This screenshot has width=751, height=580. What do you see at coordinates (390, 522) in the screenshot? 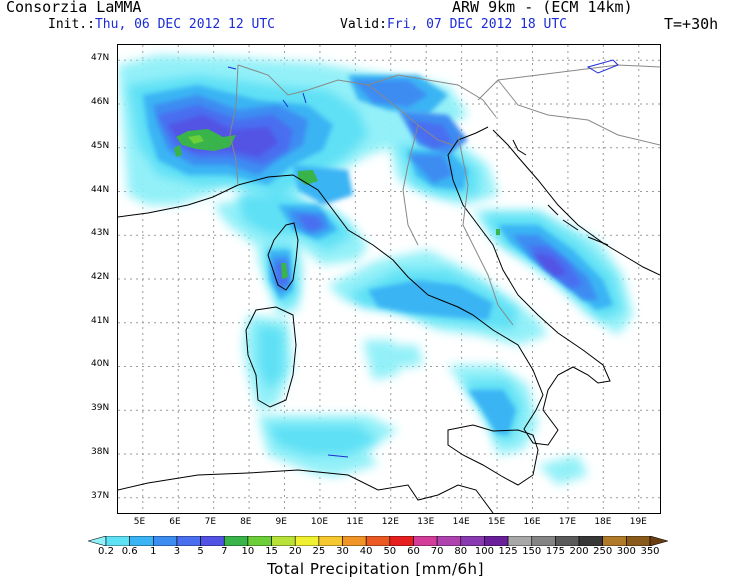
I see `lon-label: 12E` at bounding box center [390, 522].